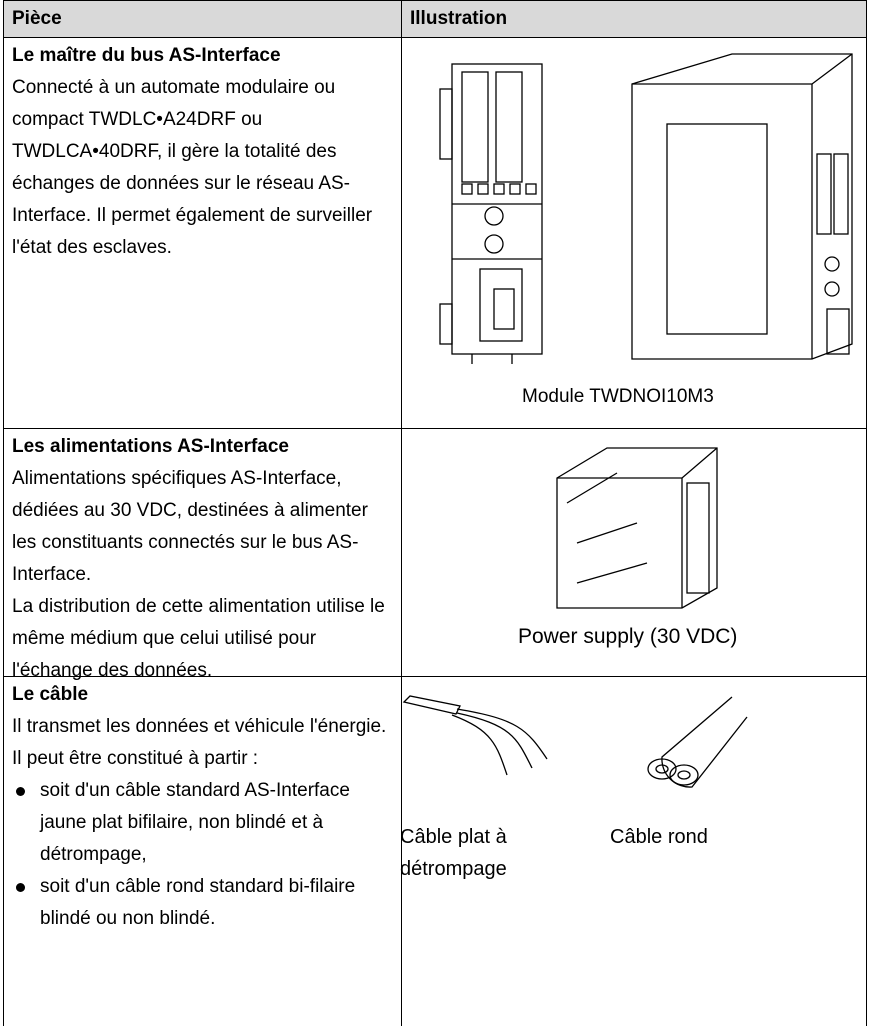 The image size is (877, 1026). I want to click on round-cable-illustration, so click(697, 742).